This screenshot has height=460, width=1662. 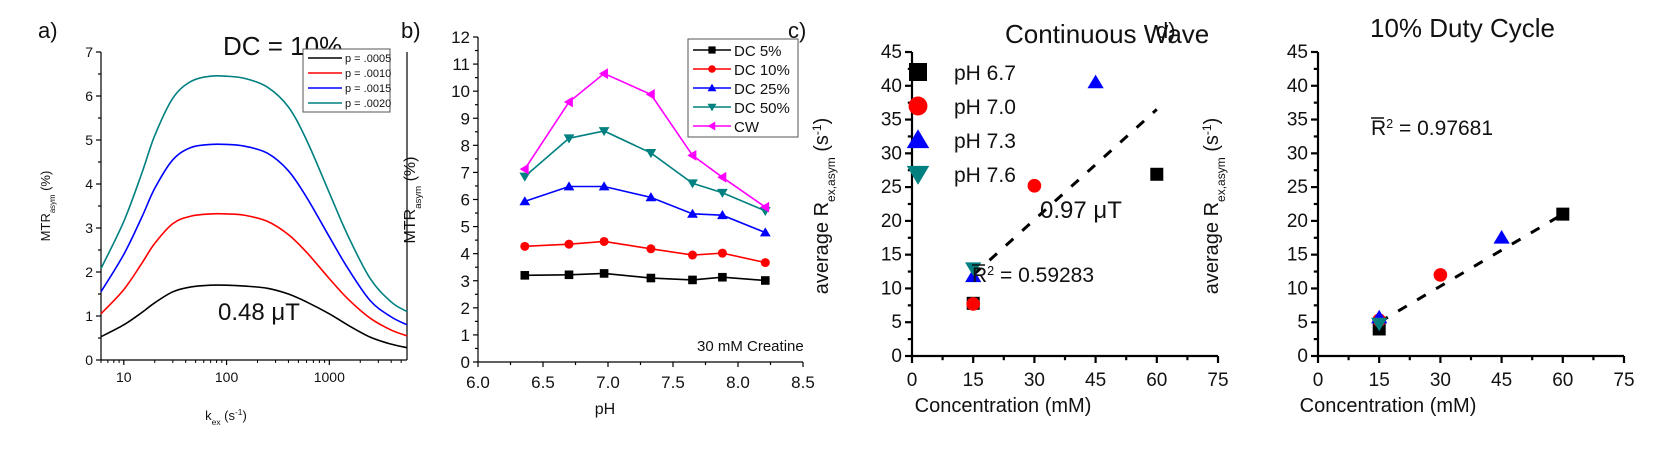 What do you see at coordinates (368, 104) in the screenshot?
I see `legend-label: p = .0020` at bounding box center [368, 104].